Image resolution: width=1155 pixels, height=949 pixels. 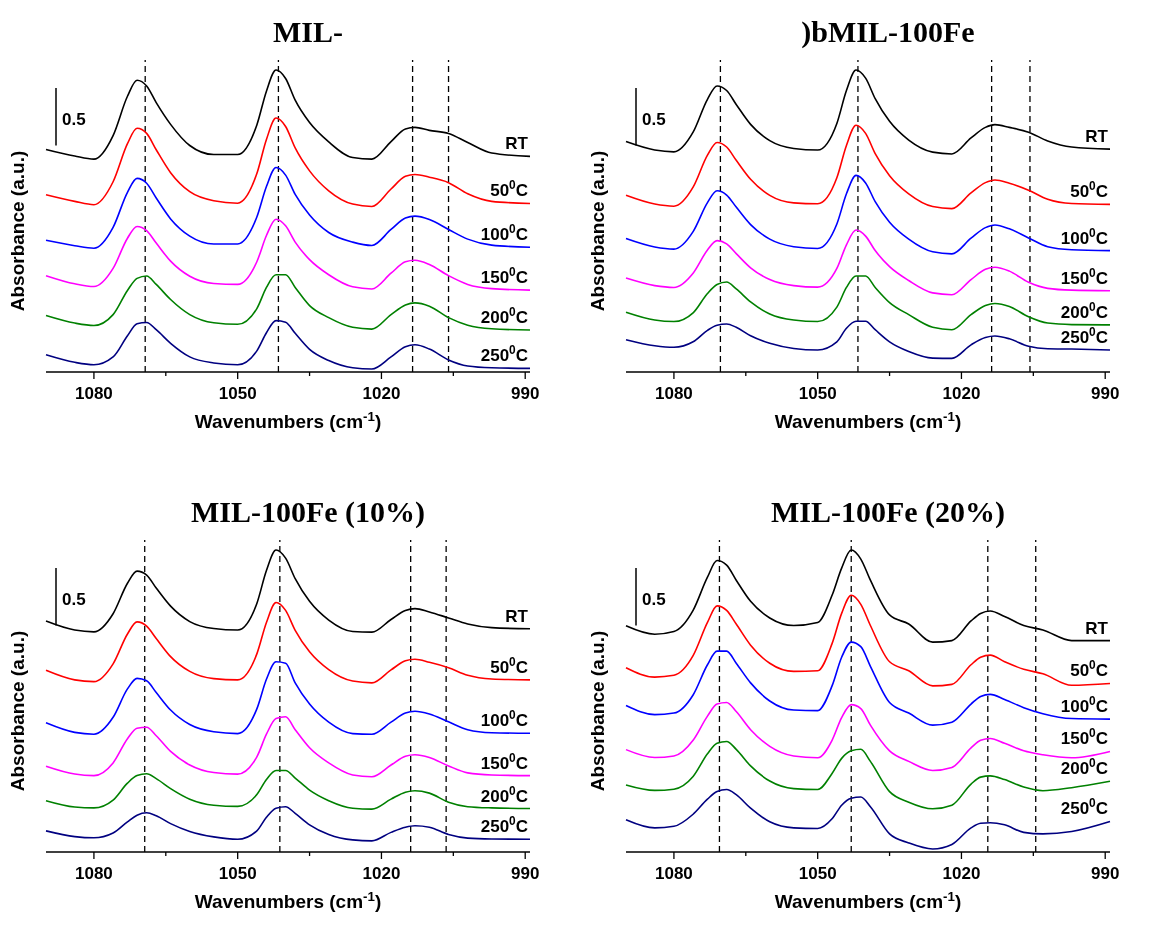 What do you see at coordinates (888, 512) in the screenshot?
I see `chart-title: MIL-100Fe (20%)` at bounding box center [888, 512].